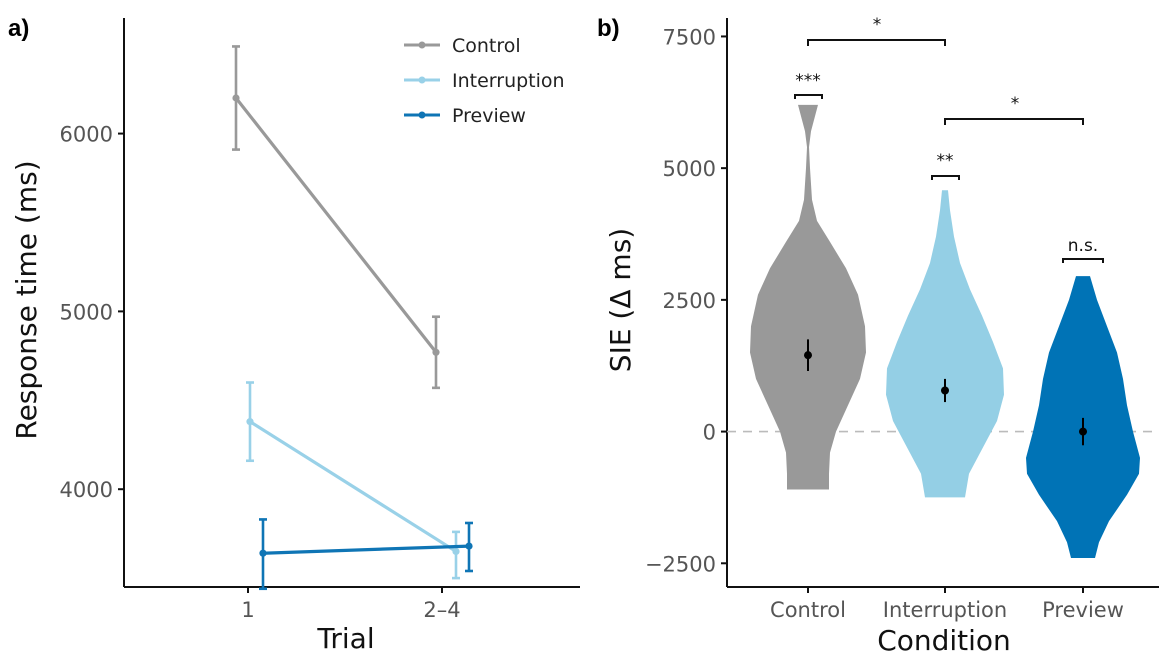 Image resolution: width=1161 pixels, height=657 pixels. Describe the element at coordinates (608, 28) in the screenshot. I see `panel-b-label: b)` at that location.